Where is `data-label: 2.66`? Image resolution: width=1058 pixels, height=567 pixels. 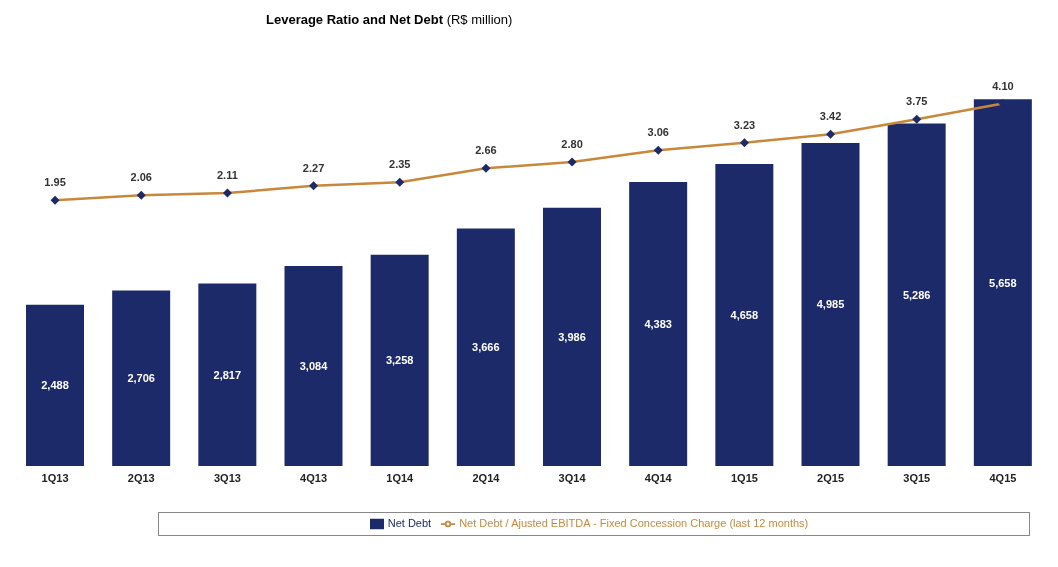
data-label: 2.66 is located at coordinates (486, 150).